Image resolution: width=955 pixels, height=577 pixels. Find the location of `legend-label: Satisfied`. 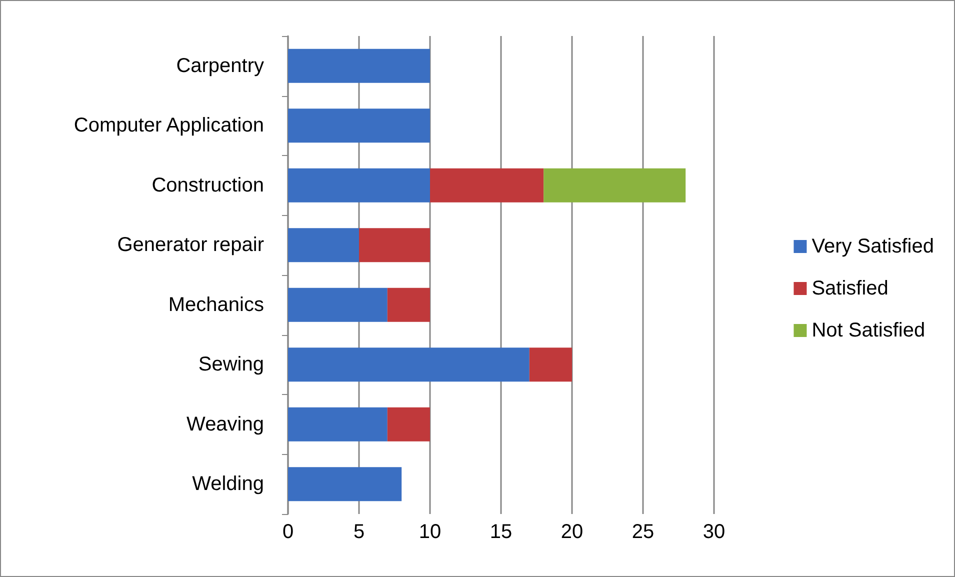

legend-label: Satisfied is located at coordinates (850, 289).